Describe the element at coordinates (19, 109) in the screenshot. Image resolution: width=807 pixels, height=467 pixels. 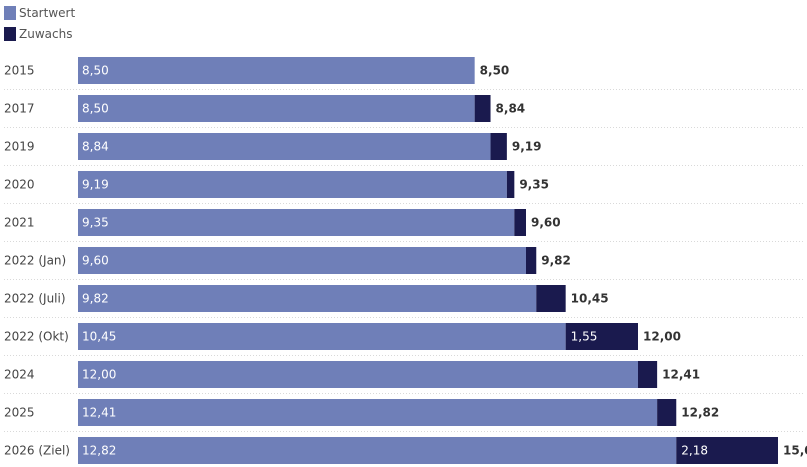
I see `category-label: 2017` at that location.